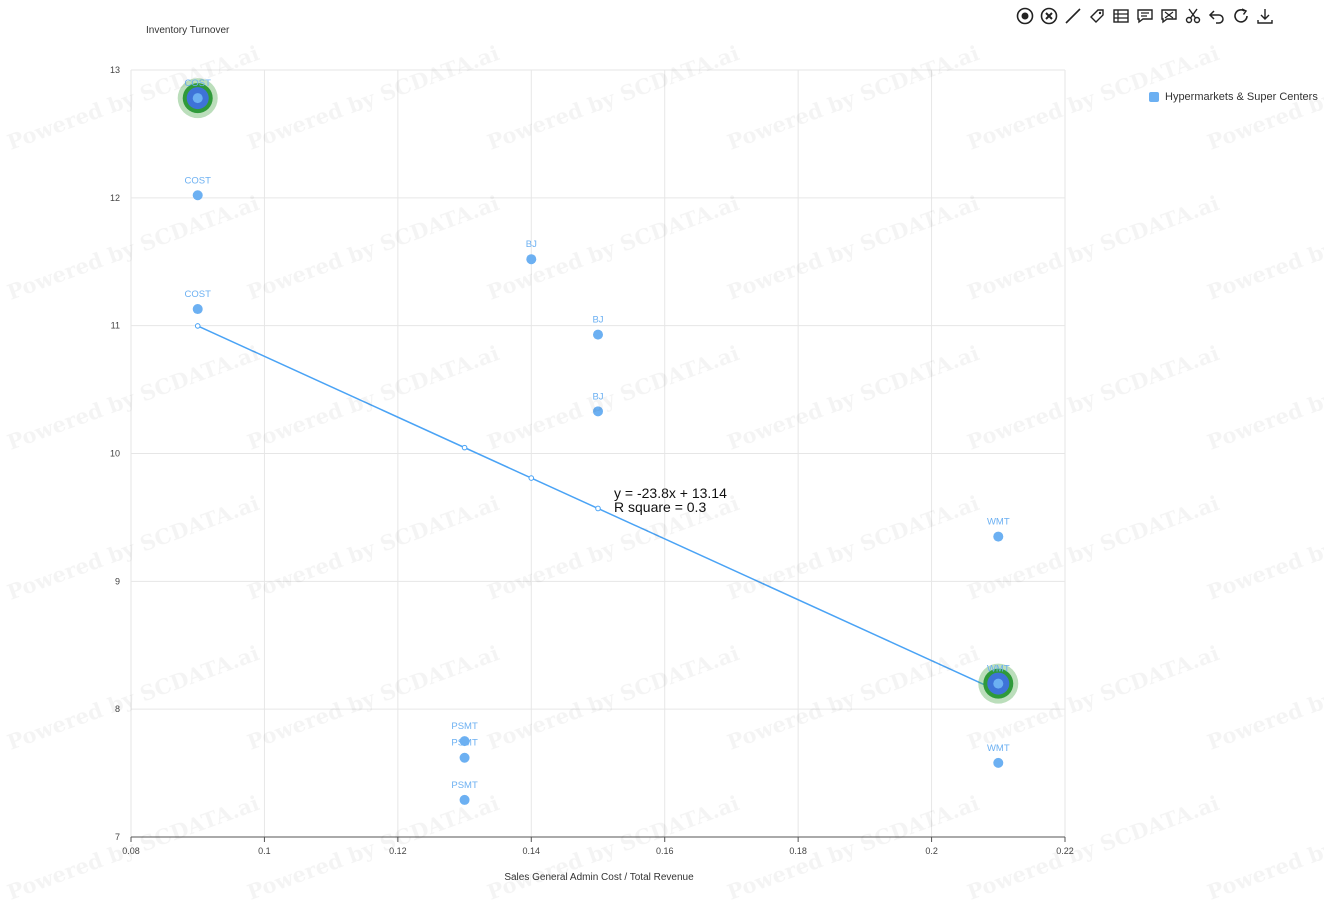 The width and height of the screenshot is (1324, 905). Describe the element at coordinates (665, 851) in the screenshot. I see `x-tick-label: 0.16` at that location.